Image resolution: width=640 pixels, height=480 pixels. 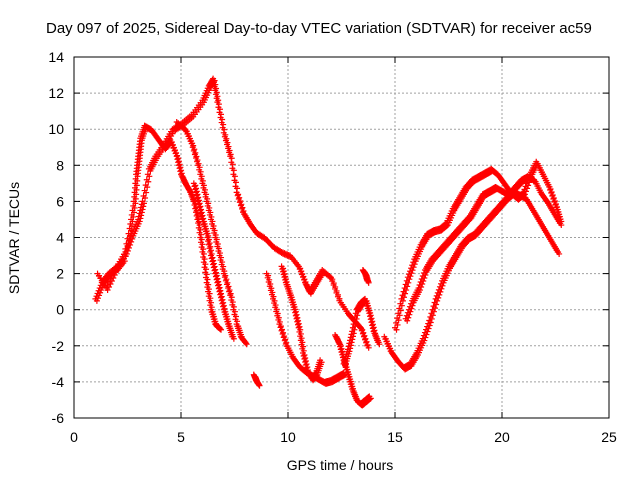 What do you see at coordinates (181, 437) in the screenshot?
I see `x-tick-label: 5` at bounding box center [181, 437].